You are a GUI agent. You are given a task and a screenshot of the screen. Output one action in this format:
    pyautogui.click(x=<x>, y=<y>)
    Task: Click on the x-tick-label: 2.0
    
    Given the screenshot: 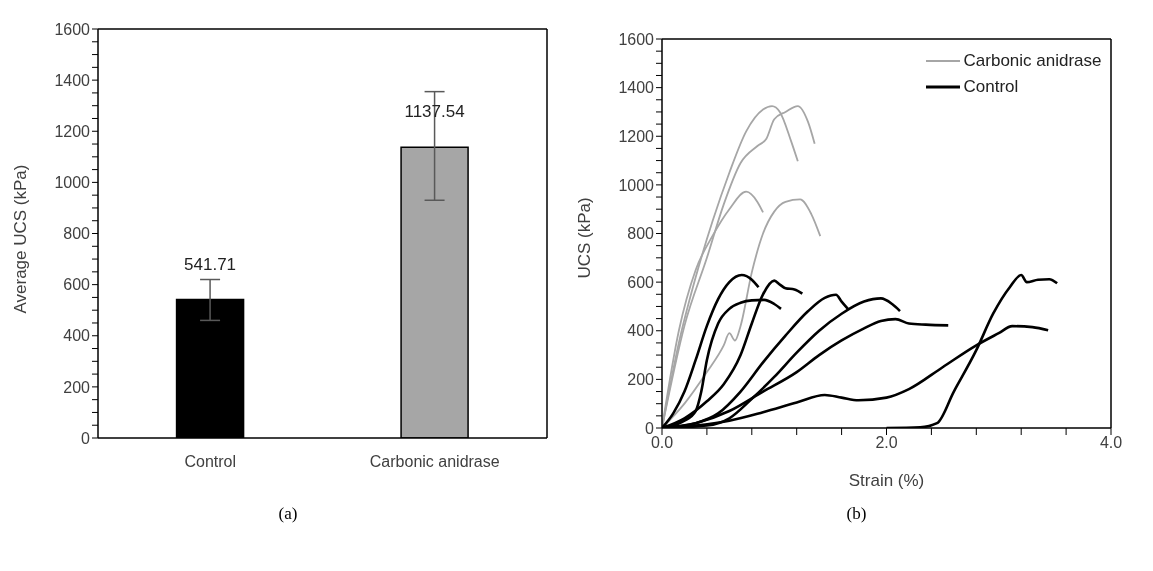 What is the action you would take?
    pyautogui.click(x=886, y=443)
    